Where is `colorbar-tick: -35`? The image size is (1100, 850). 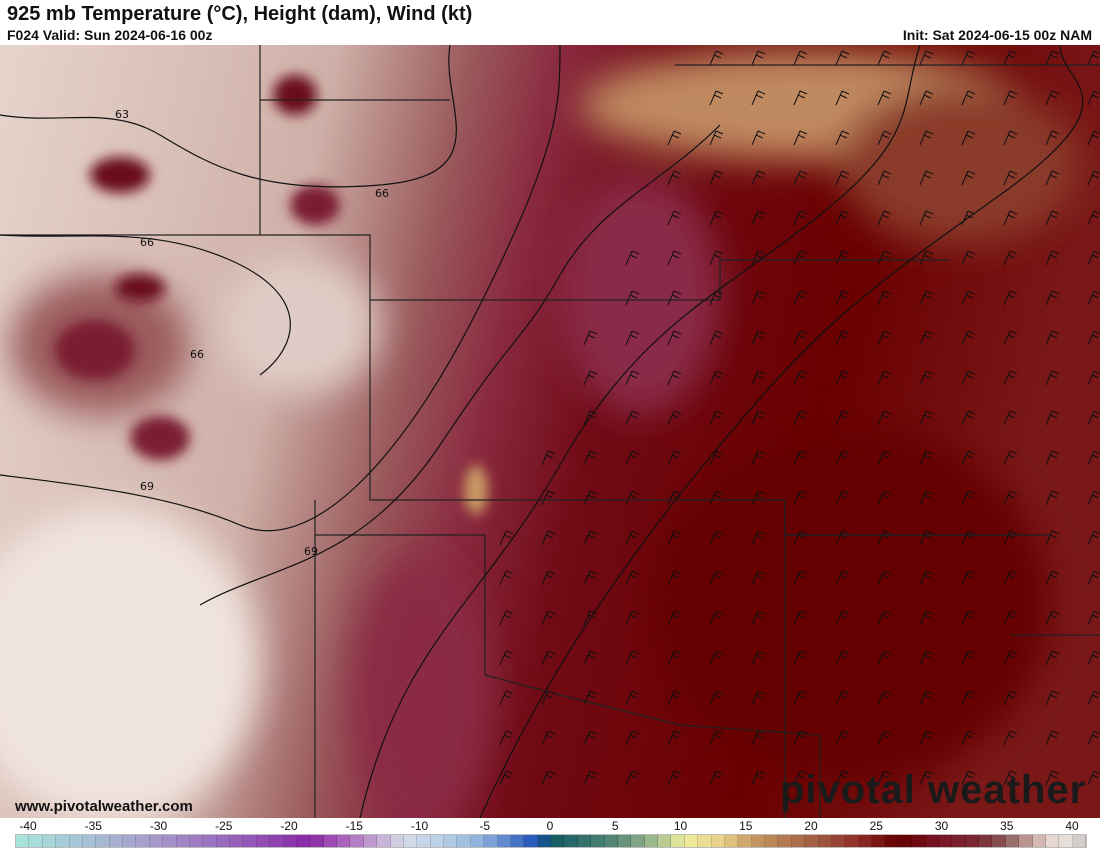 colorbar-tick: -35 is located at coordinates (93, 826).